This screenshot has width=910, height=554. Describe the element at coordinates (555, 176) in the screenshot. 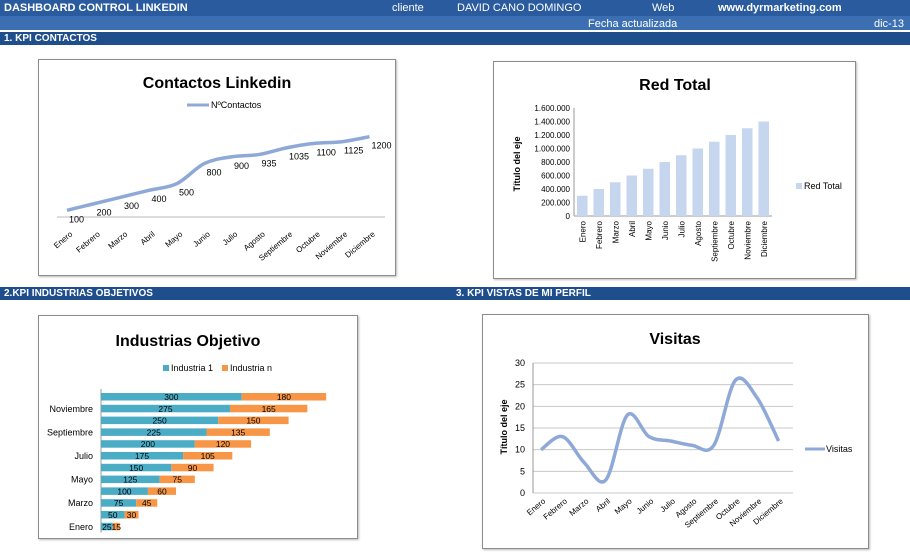

I see `y-tick-label: 600.000` at that location.